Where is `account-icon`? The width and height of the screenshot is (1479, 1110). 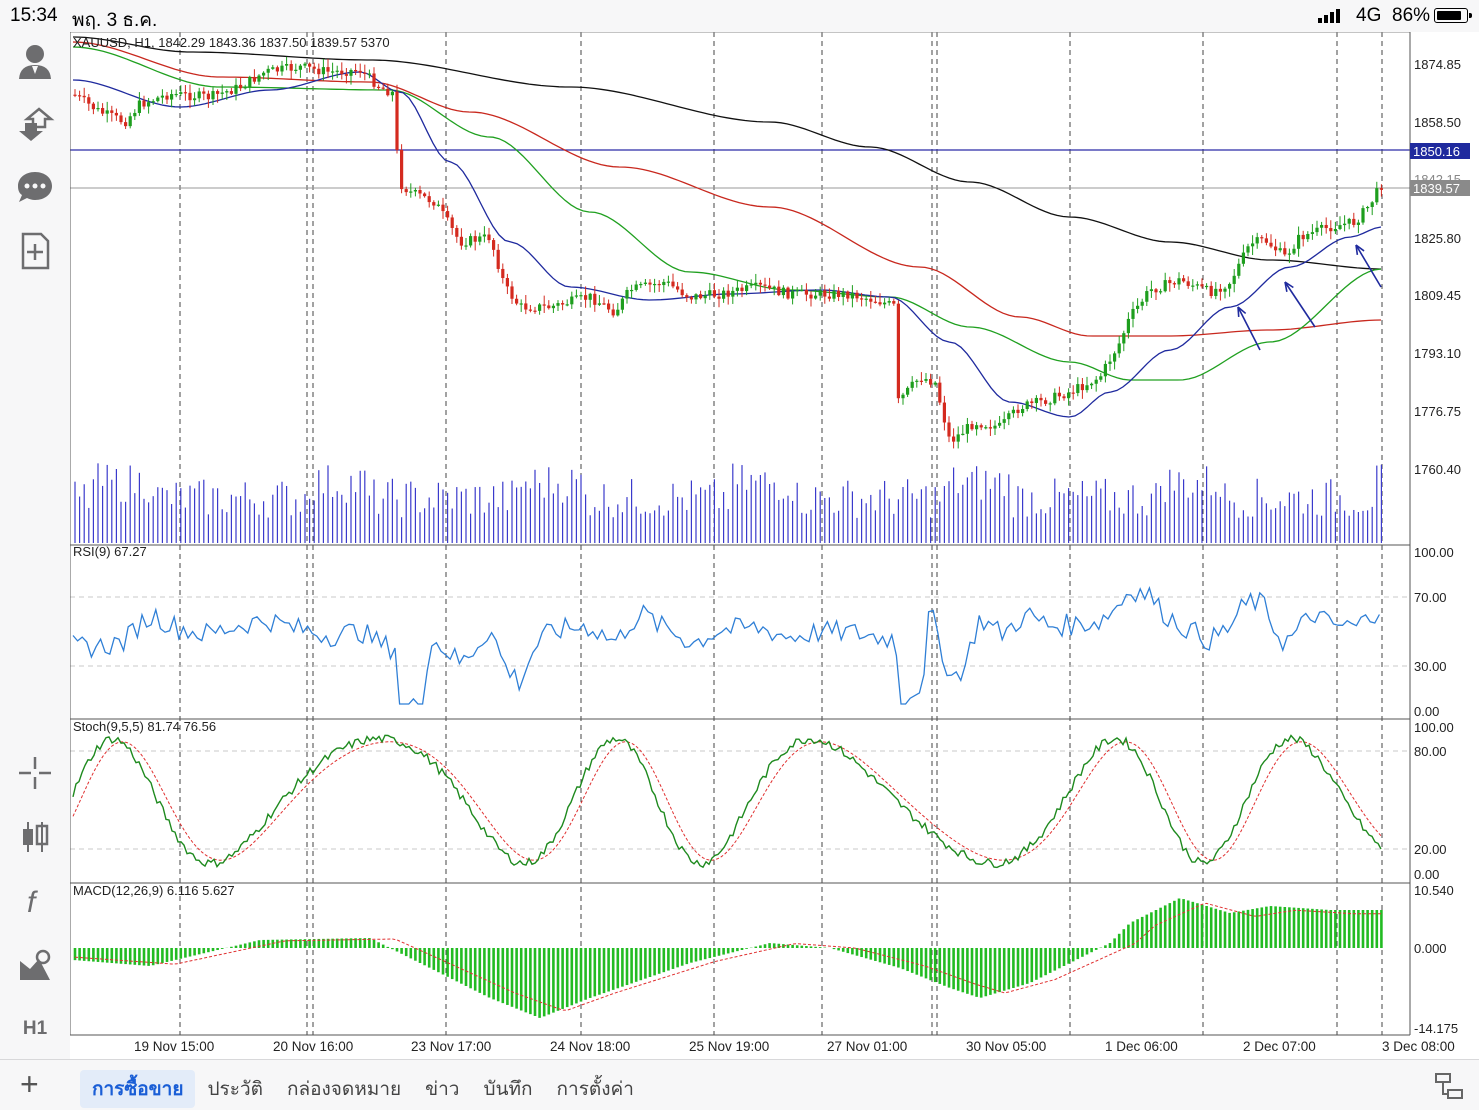
account-icon is located at coordinates (35, 61).